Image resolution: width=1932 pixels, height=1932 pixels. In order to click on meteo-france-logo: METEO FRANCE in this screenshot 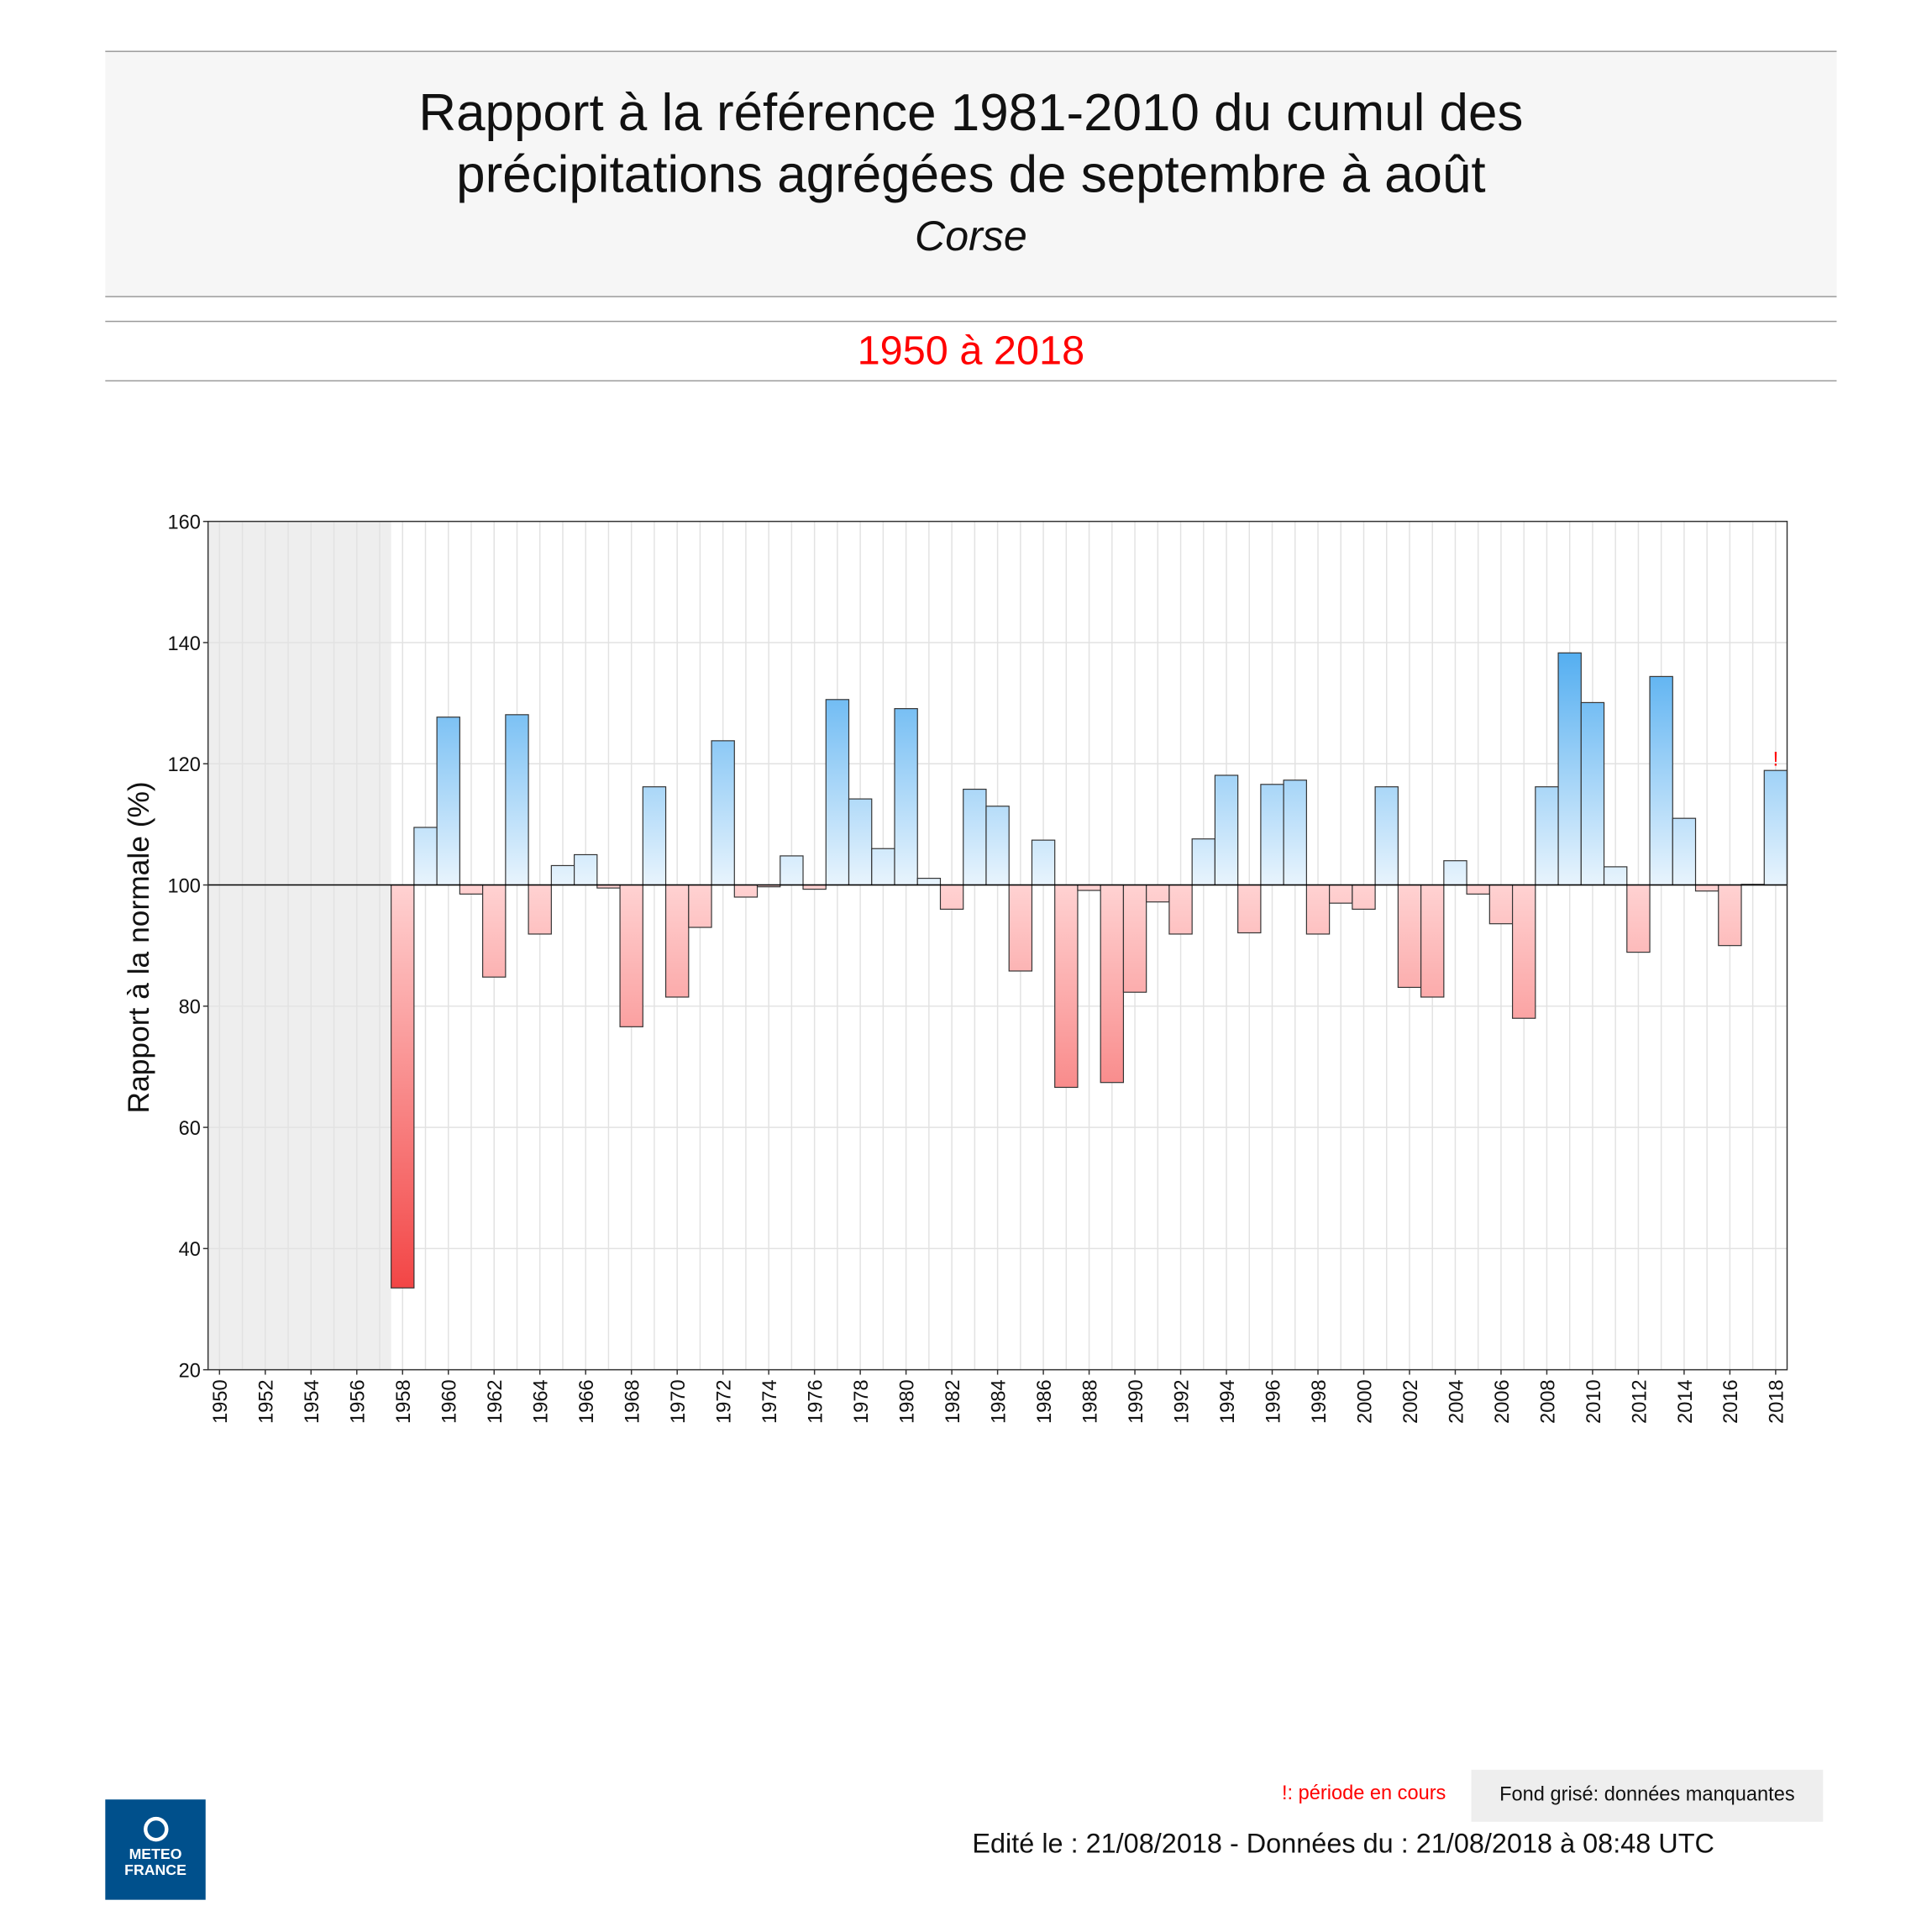, I will do `click(155, 1849)`.